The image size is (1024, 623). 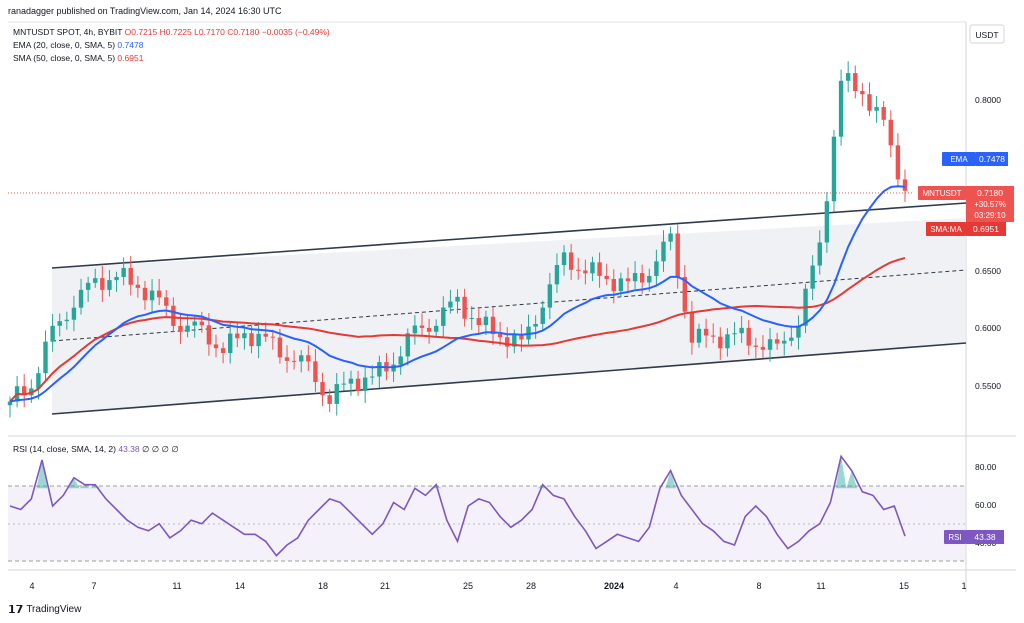 I want to click on sma-price-value: 0.6951, so click(x=986, y=229).